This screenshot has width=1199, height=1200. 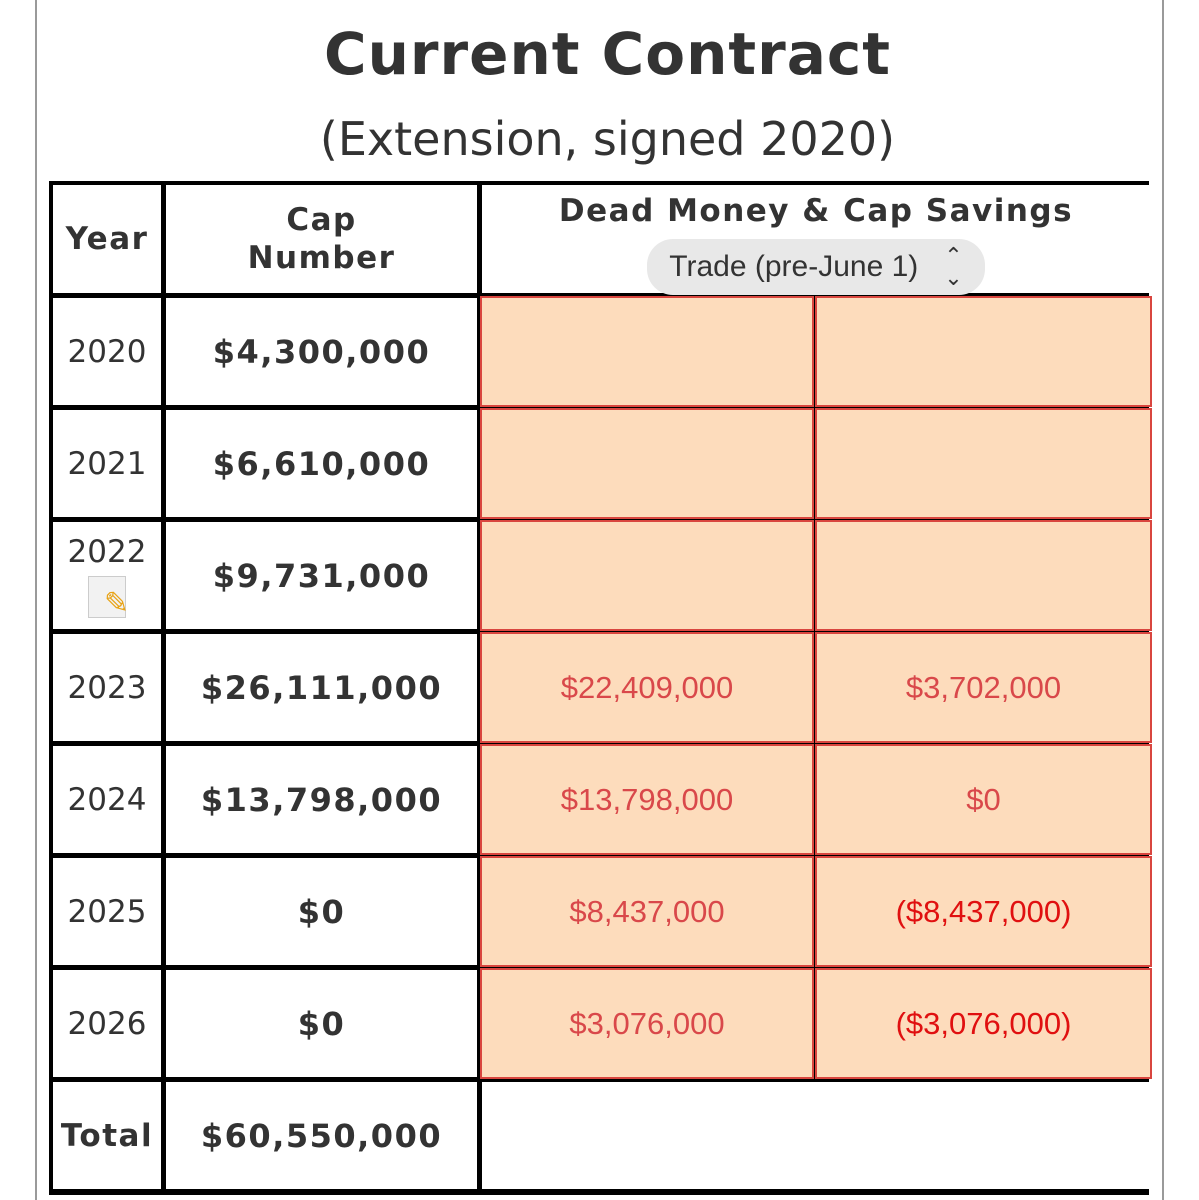 What do you see at coordinates (607, 54) in the screenshot?
I see `page-title: Current Contract` at bounding box center [607, 54].